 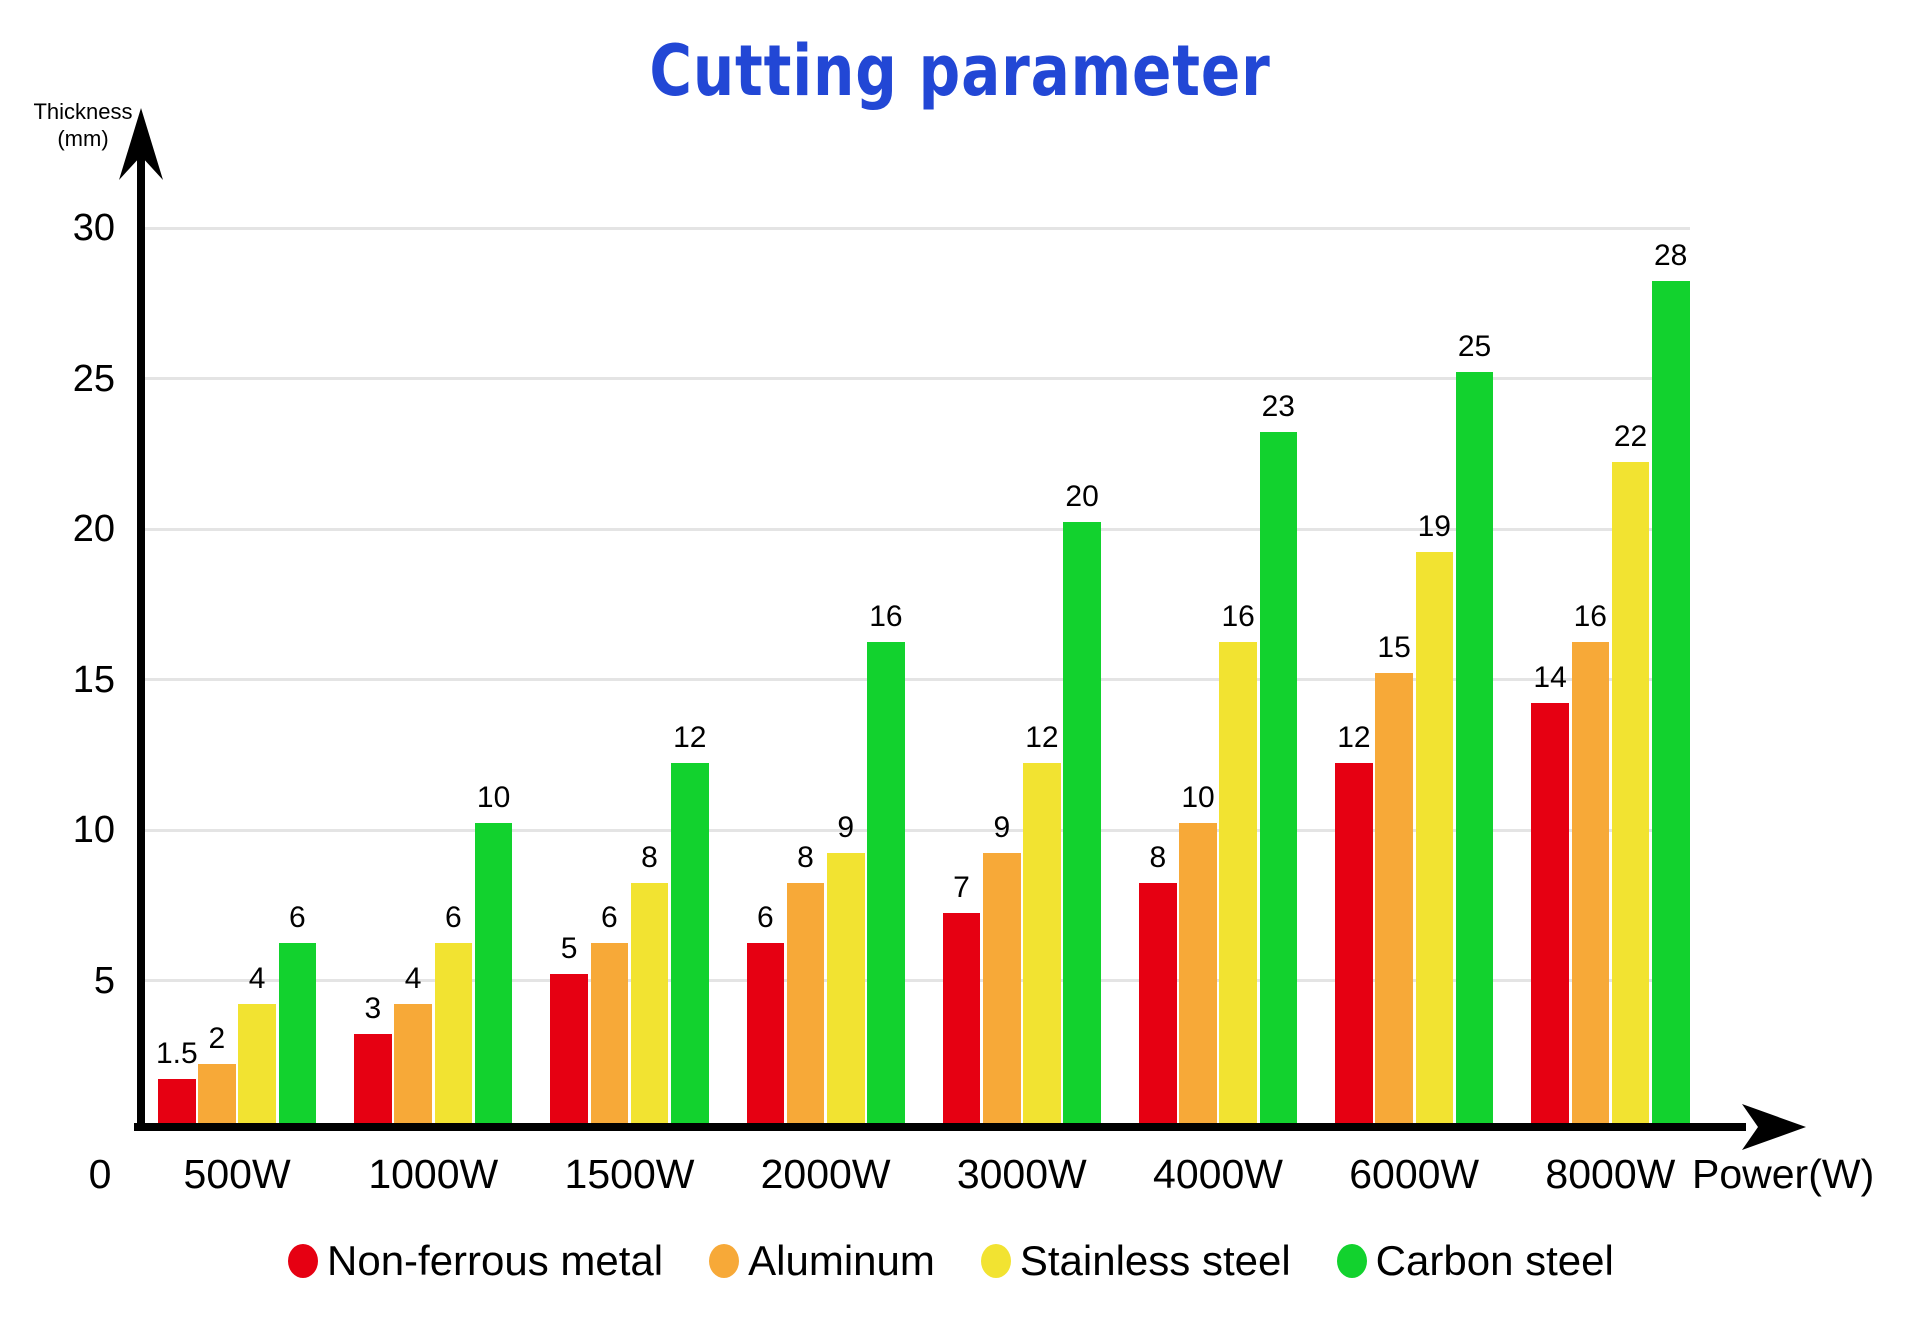 I want to click on y-tick-label: 15, so click(x=93, y=679).